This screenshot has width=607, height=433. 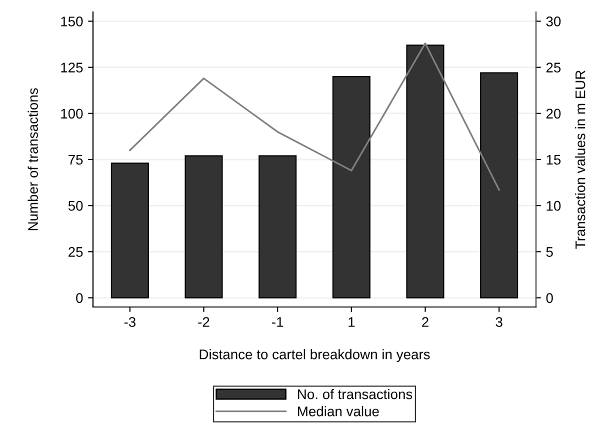 What do you see at coordinates (553, 67) in the screenshot?
I see `y2-tick-label: 25` at bounding box center [553, 67].